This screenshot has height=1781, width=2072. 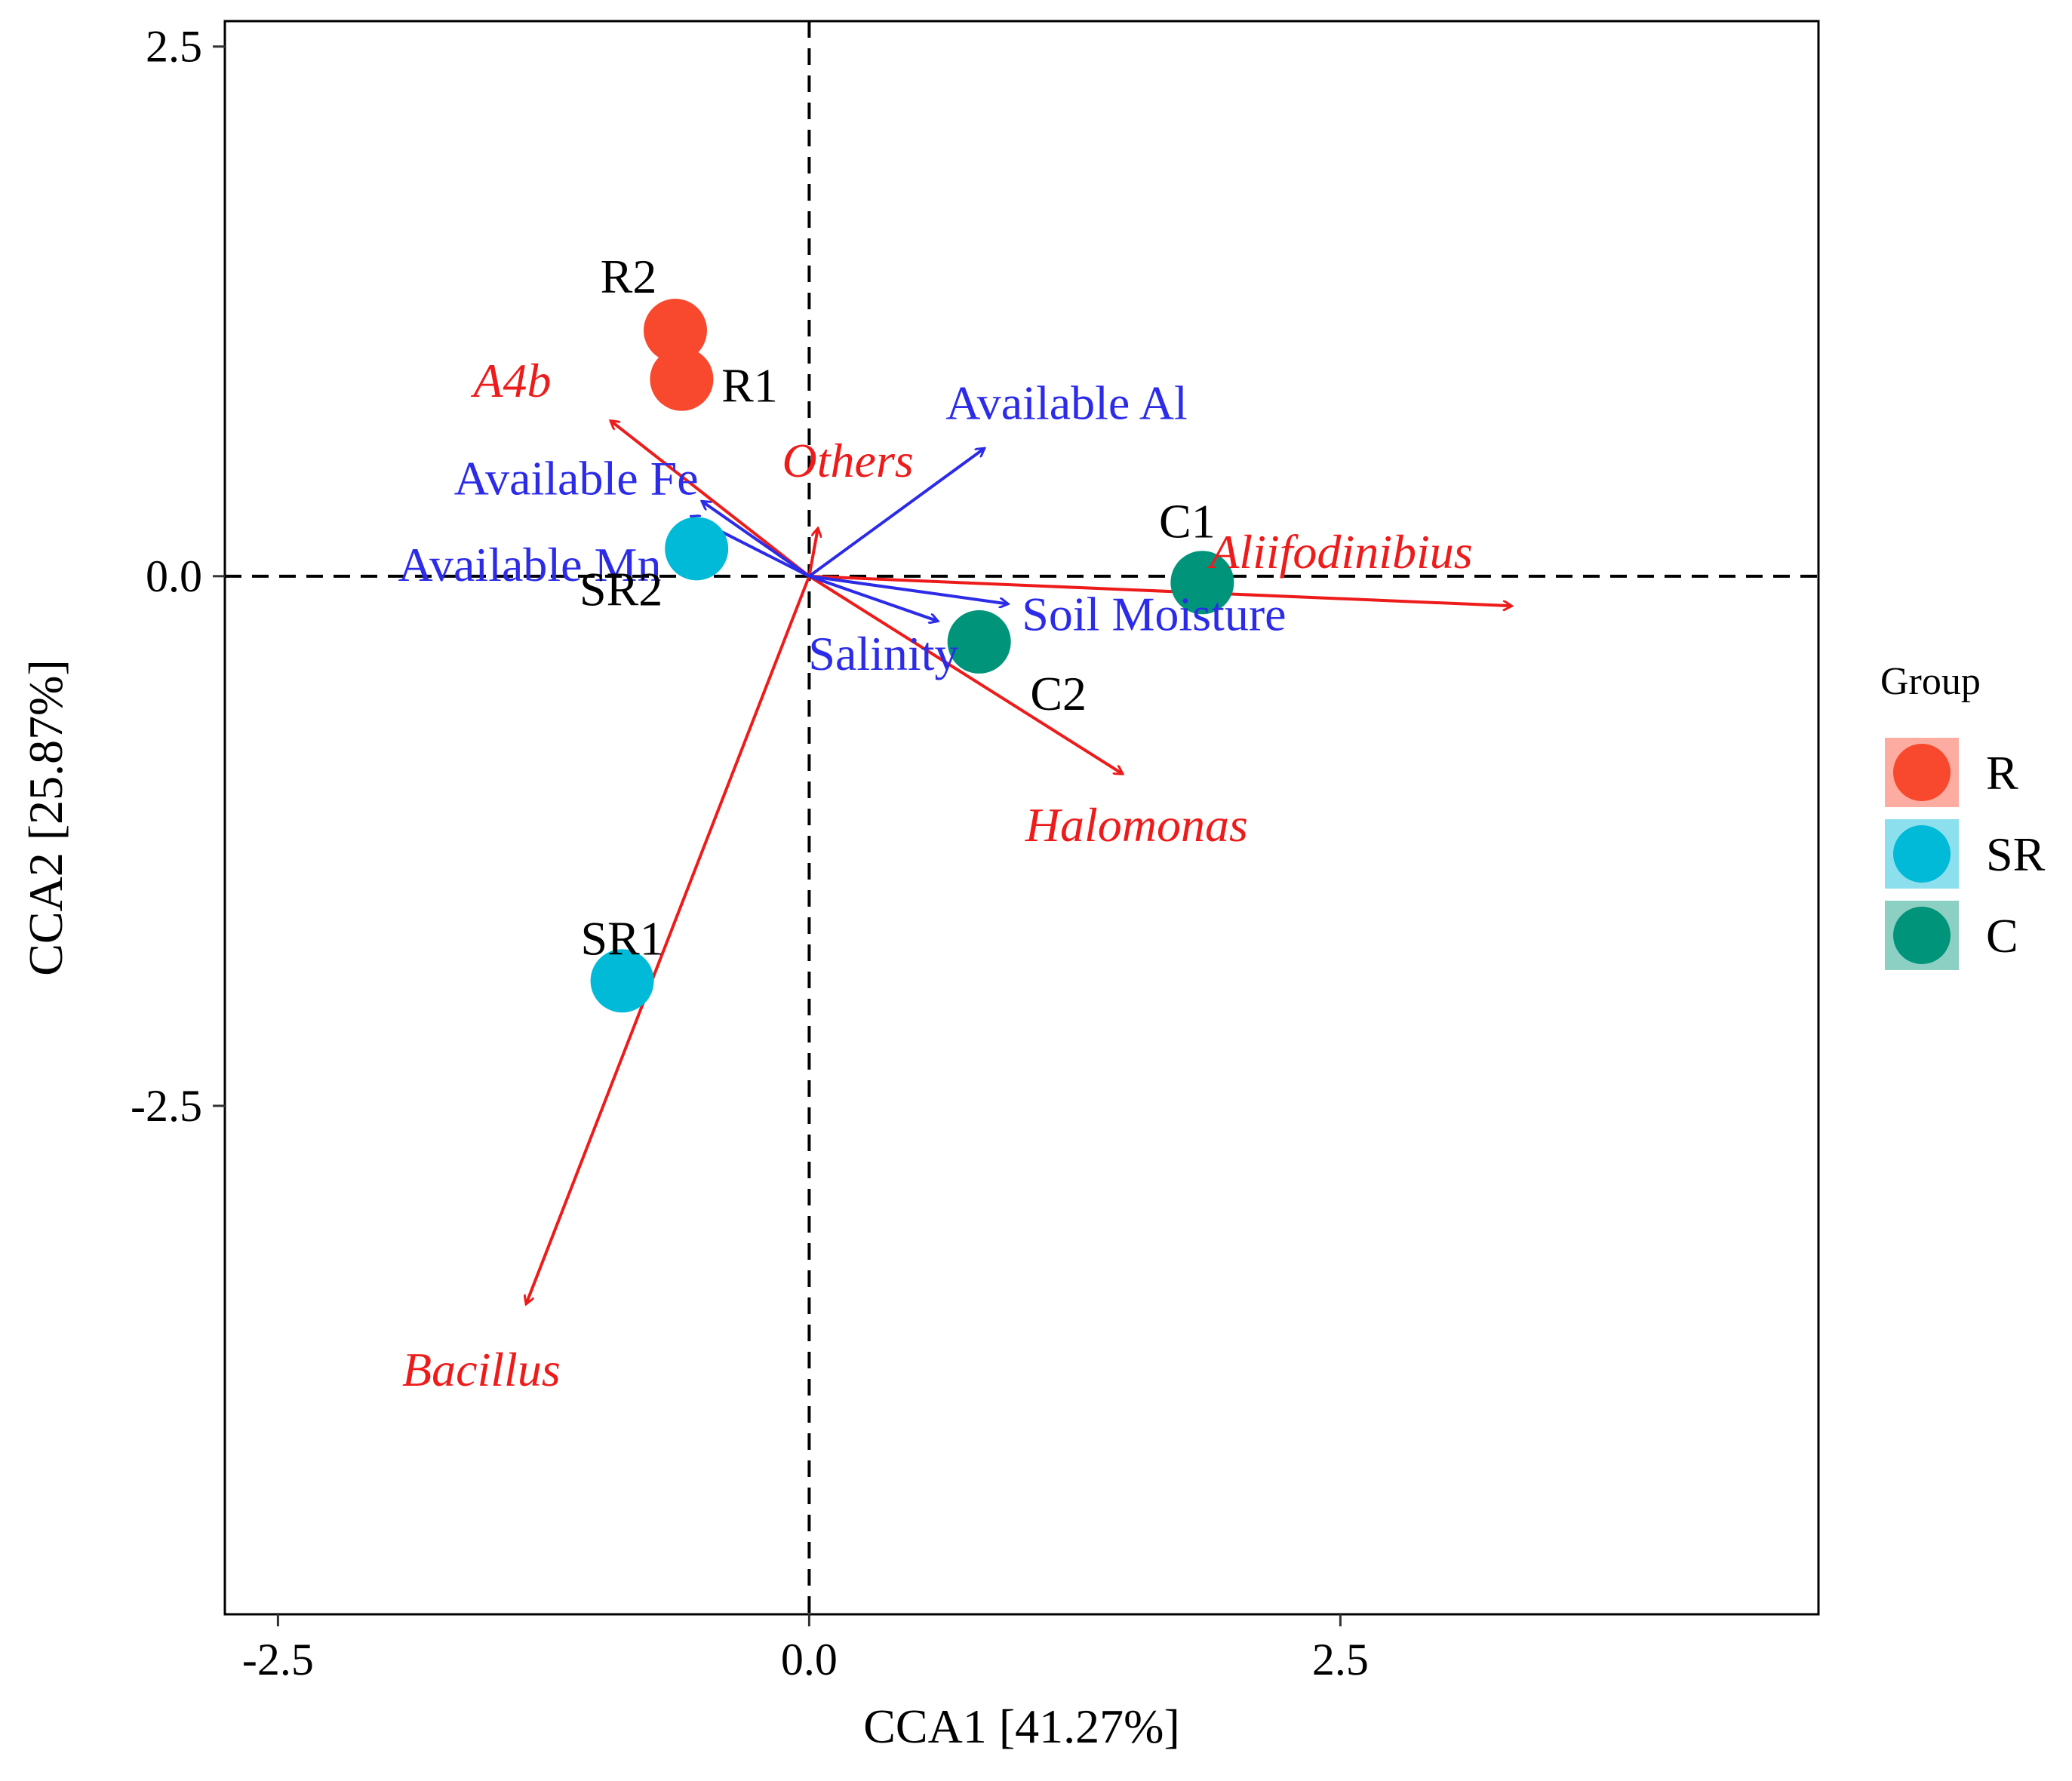 I want to click on x-axis-ticks: -2.5 0.0 2.5, so click(x=805, y=1649).